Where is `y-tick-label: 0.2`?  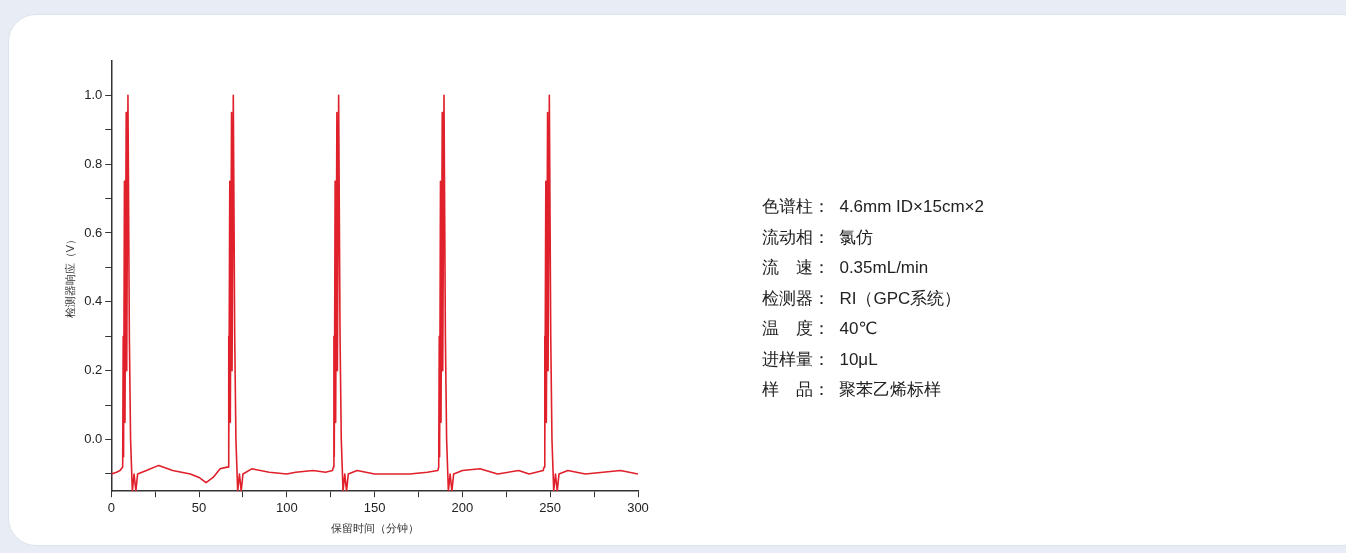
y-tick-label: 0.2 is located at coordinates (93, 370).